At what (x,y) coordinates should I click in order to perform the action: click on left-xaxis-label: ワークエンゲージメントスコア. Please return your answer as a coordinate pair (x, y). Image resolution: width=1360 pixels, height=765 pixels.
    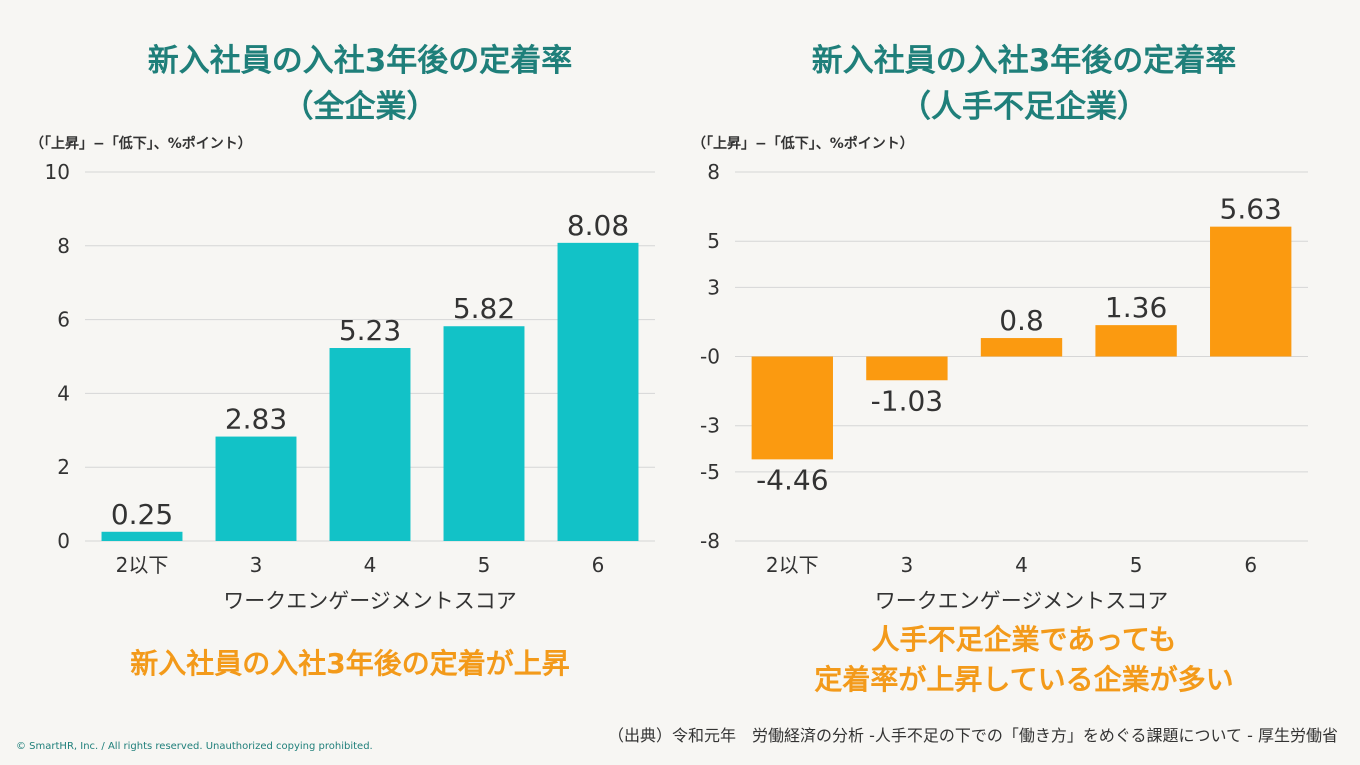
    Looking at the image, I should click on (370, 601).